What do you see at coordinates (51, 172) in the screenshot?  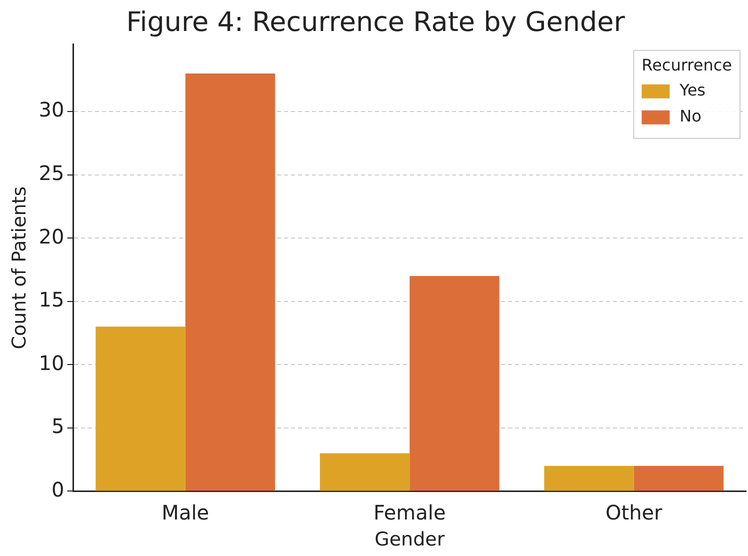 I see `y-tick-label: 25` at bounding box center [51, 172].